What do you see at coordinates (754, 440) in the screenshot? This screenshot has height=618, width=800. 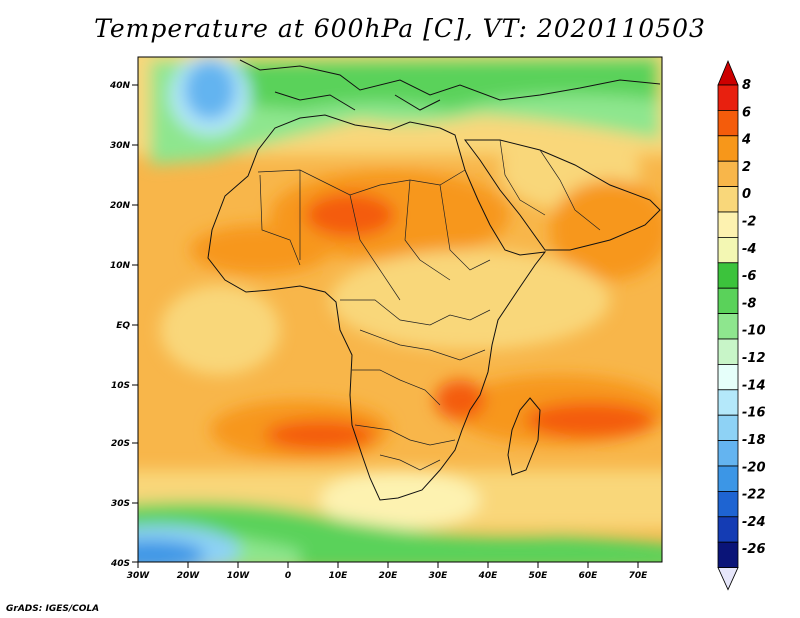 I see `colorbar-label: -18` at bounding box center [754, 440].